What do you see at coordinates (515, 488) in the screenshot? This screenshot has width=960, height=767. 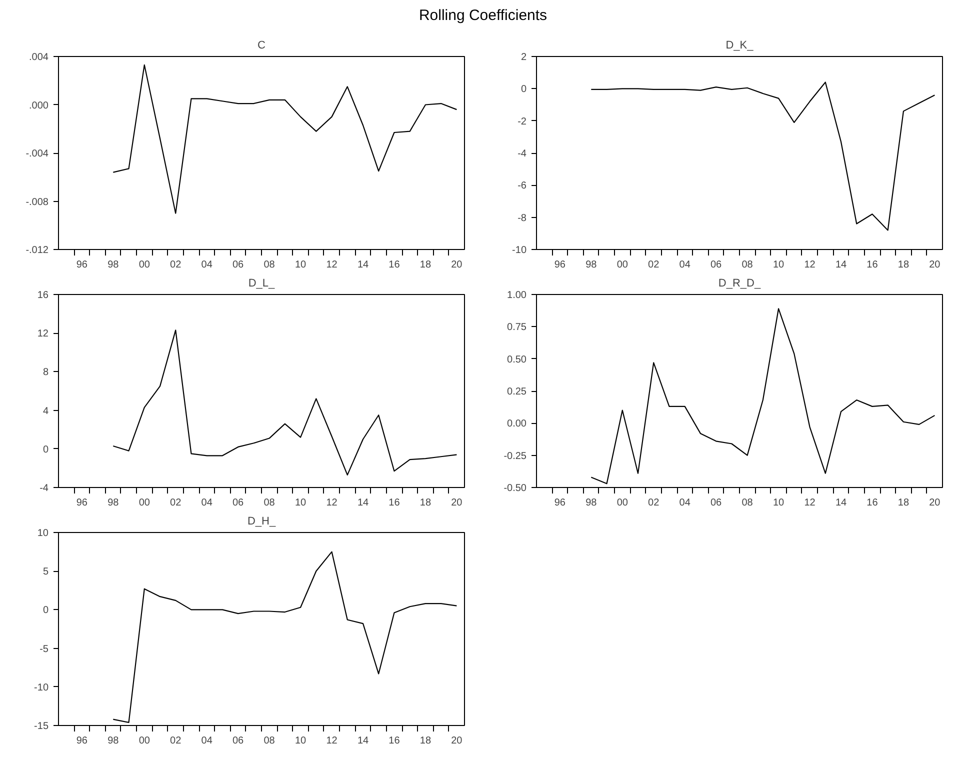 I see `y-tick-label: -0.50` at bounding box center [515, 488].